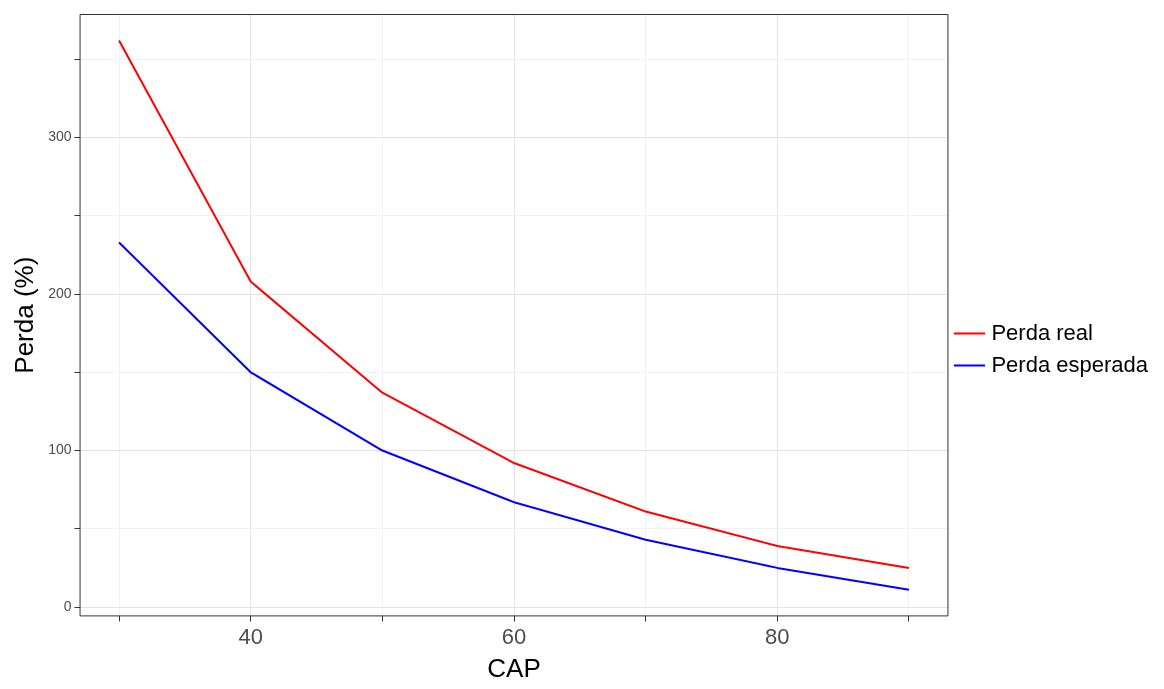 The image size is (1164, 689). I want to click on x-tick-label: 80, so click(777, 636).